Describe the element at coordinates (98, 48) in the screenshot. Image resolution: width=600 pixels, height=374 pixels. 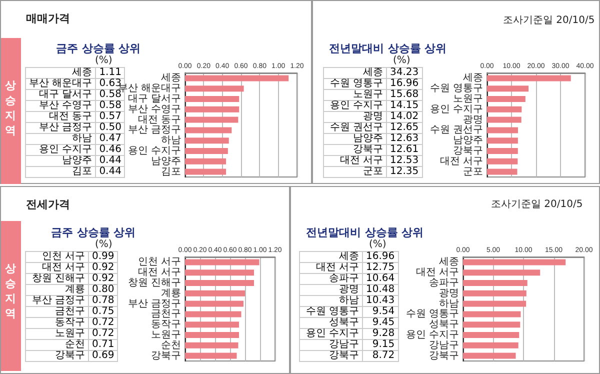
I see `chart-title: 금주 상승률 상위` at that location.